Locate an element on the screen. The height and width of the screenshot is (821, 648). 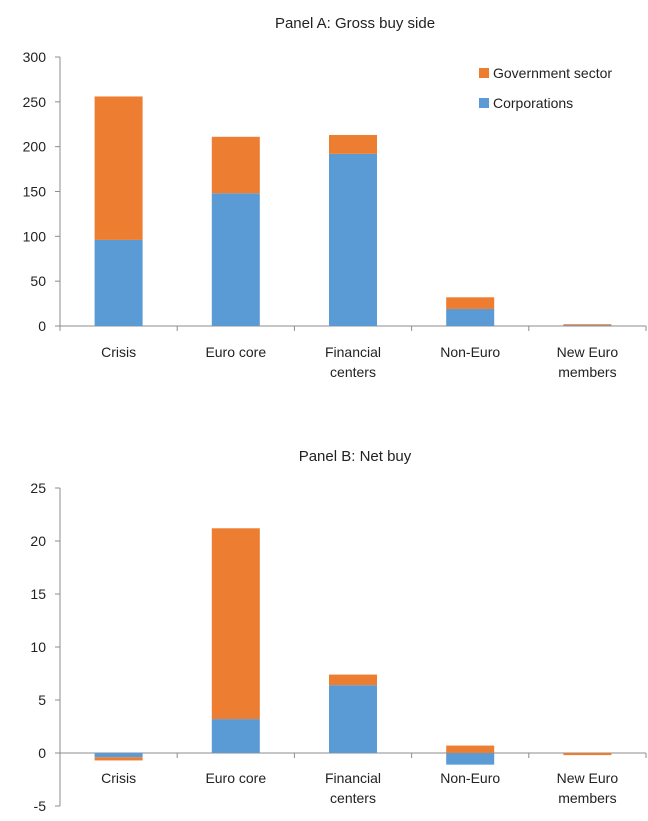
panel-b-category-label: members is located at coordinates (587, 798).